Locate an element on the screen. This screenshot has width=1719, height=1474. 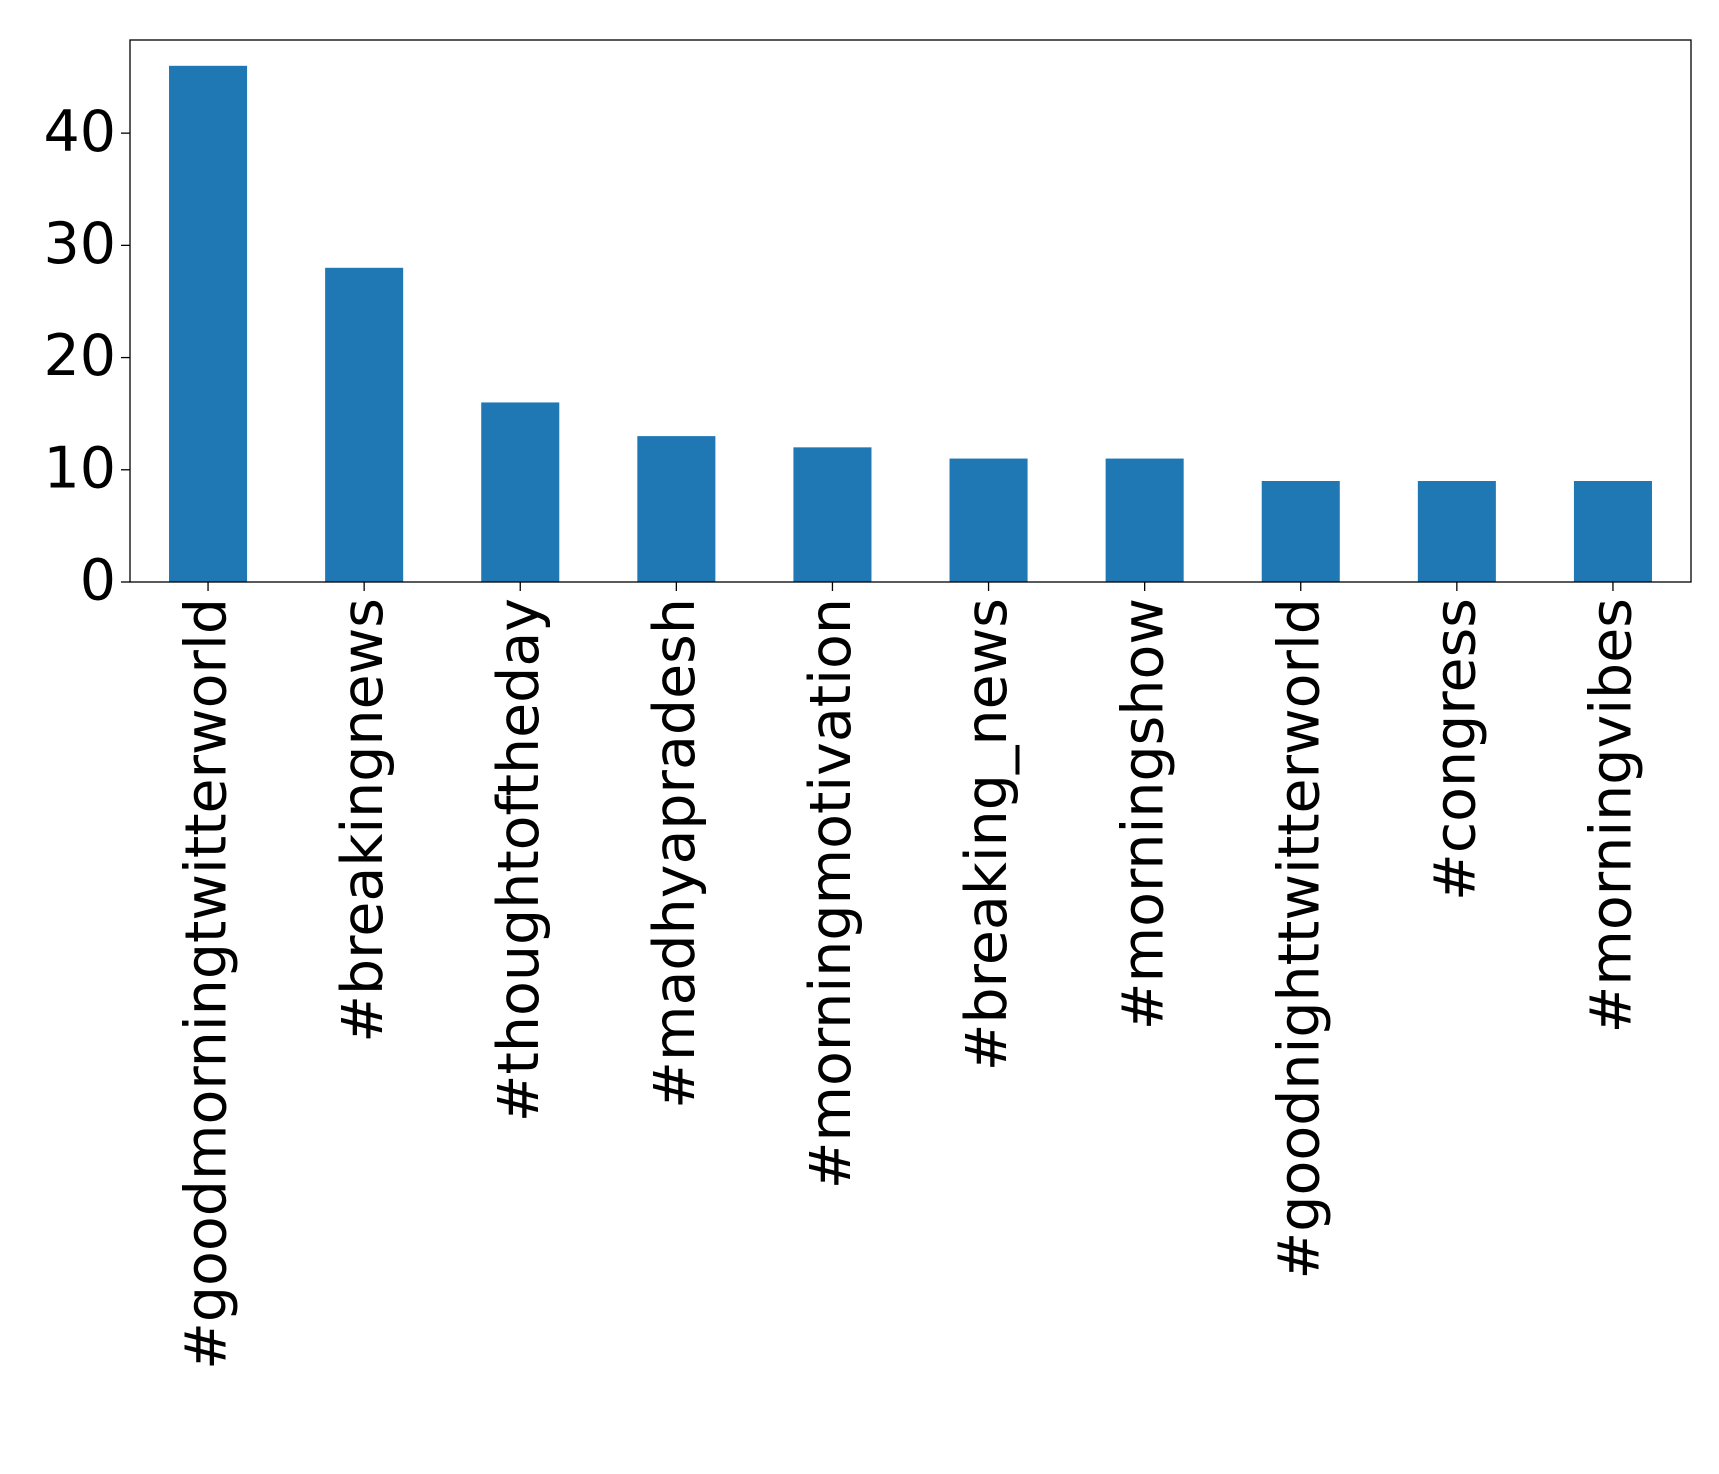
x-tick-label: #goodnighttwitterworld is located at coordinates (1299, 938).